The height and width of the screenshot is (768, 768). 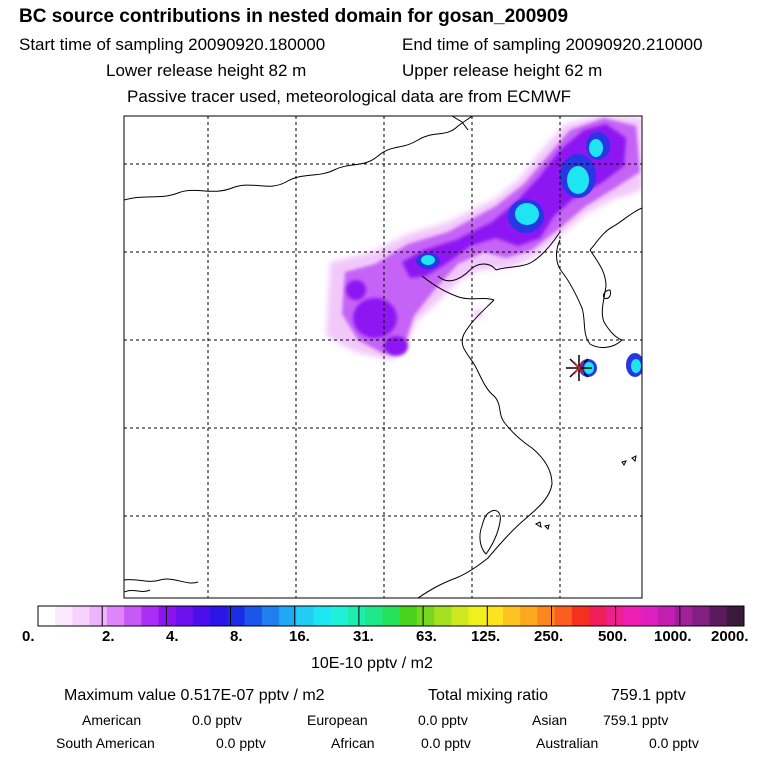 What do you see at coordinates (372, 663) in the screenshot?
I see `colorbar-units: 10E-10 pptv / m2` at bounding box center [372, 663].